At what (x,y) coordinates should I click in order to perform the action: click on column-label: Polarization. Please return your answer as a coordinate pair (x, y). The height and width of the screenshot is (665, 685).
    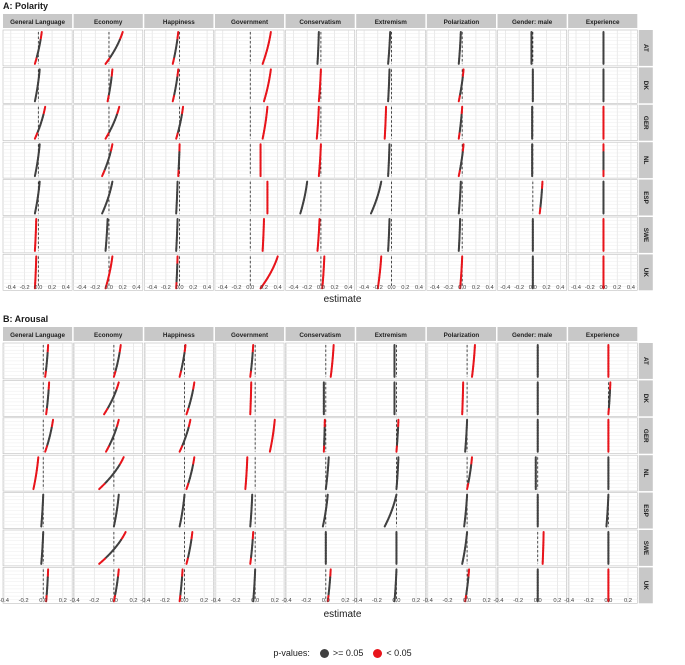
    Looking at the image, I should click on (462, 335).